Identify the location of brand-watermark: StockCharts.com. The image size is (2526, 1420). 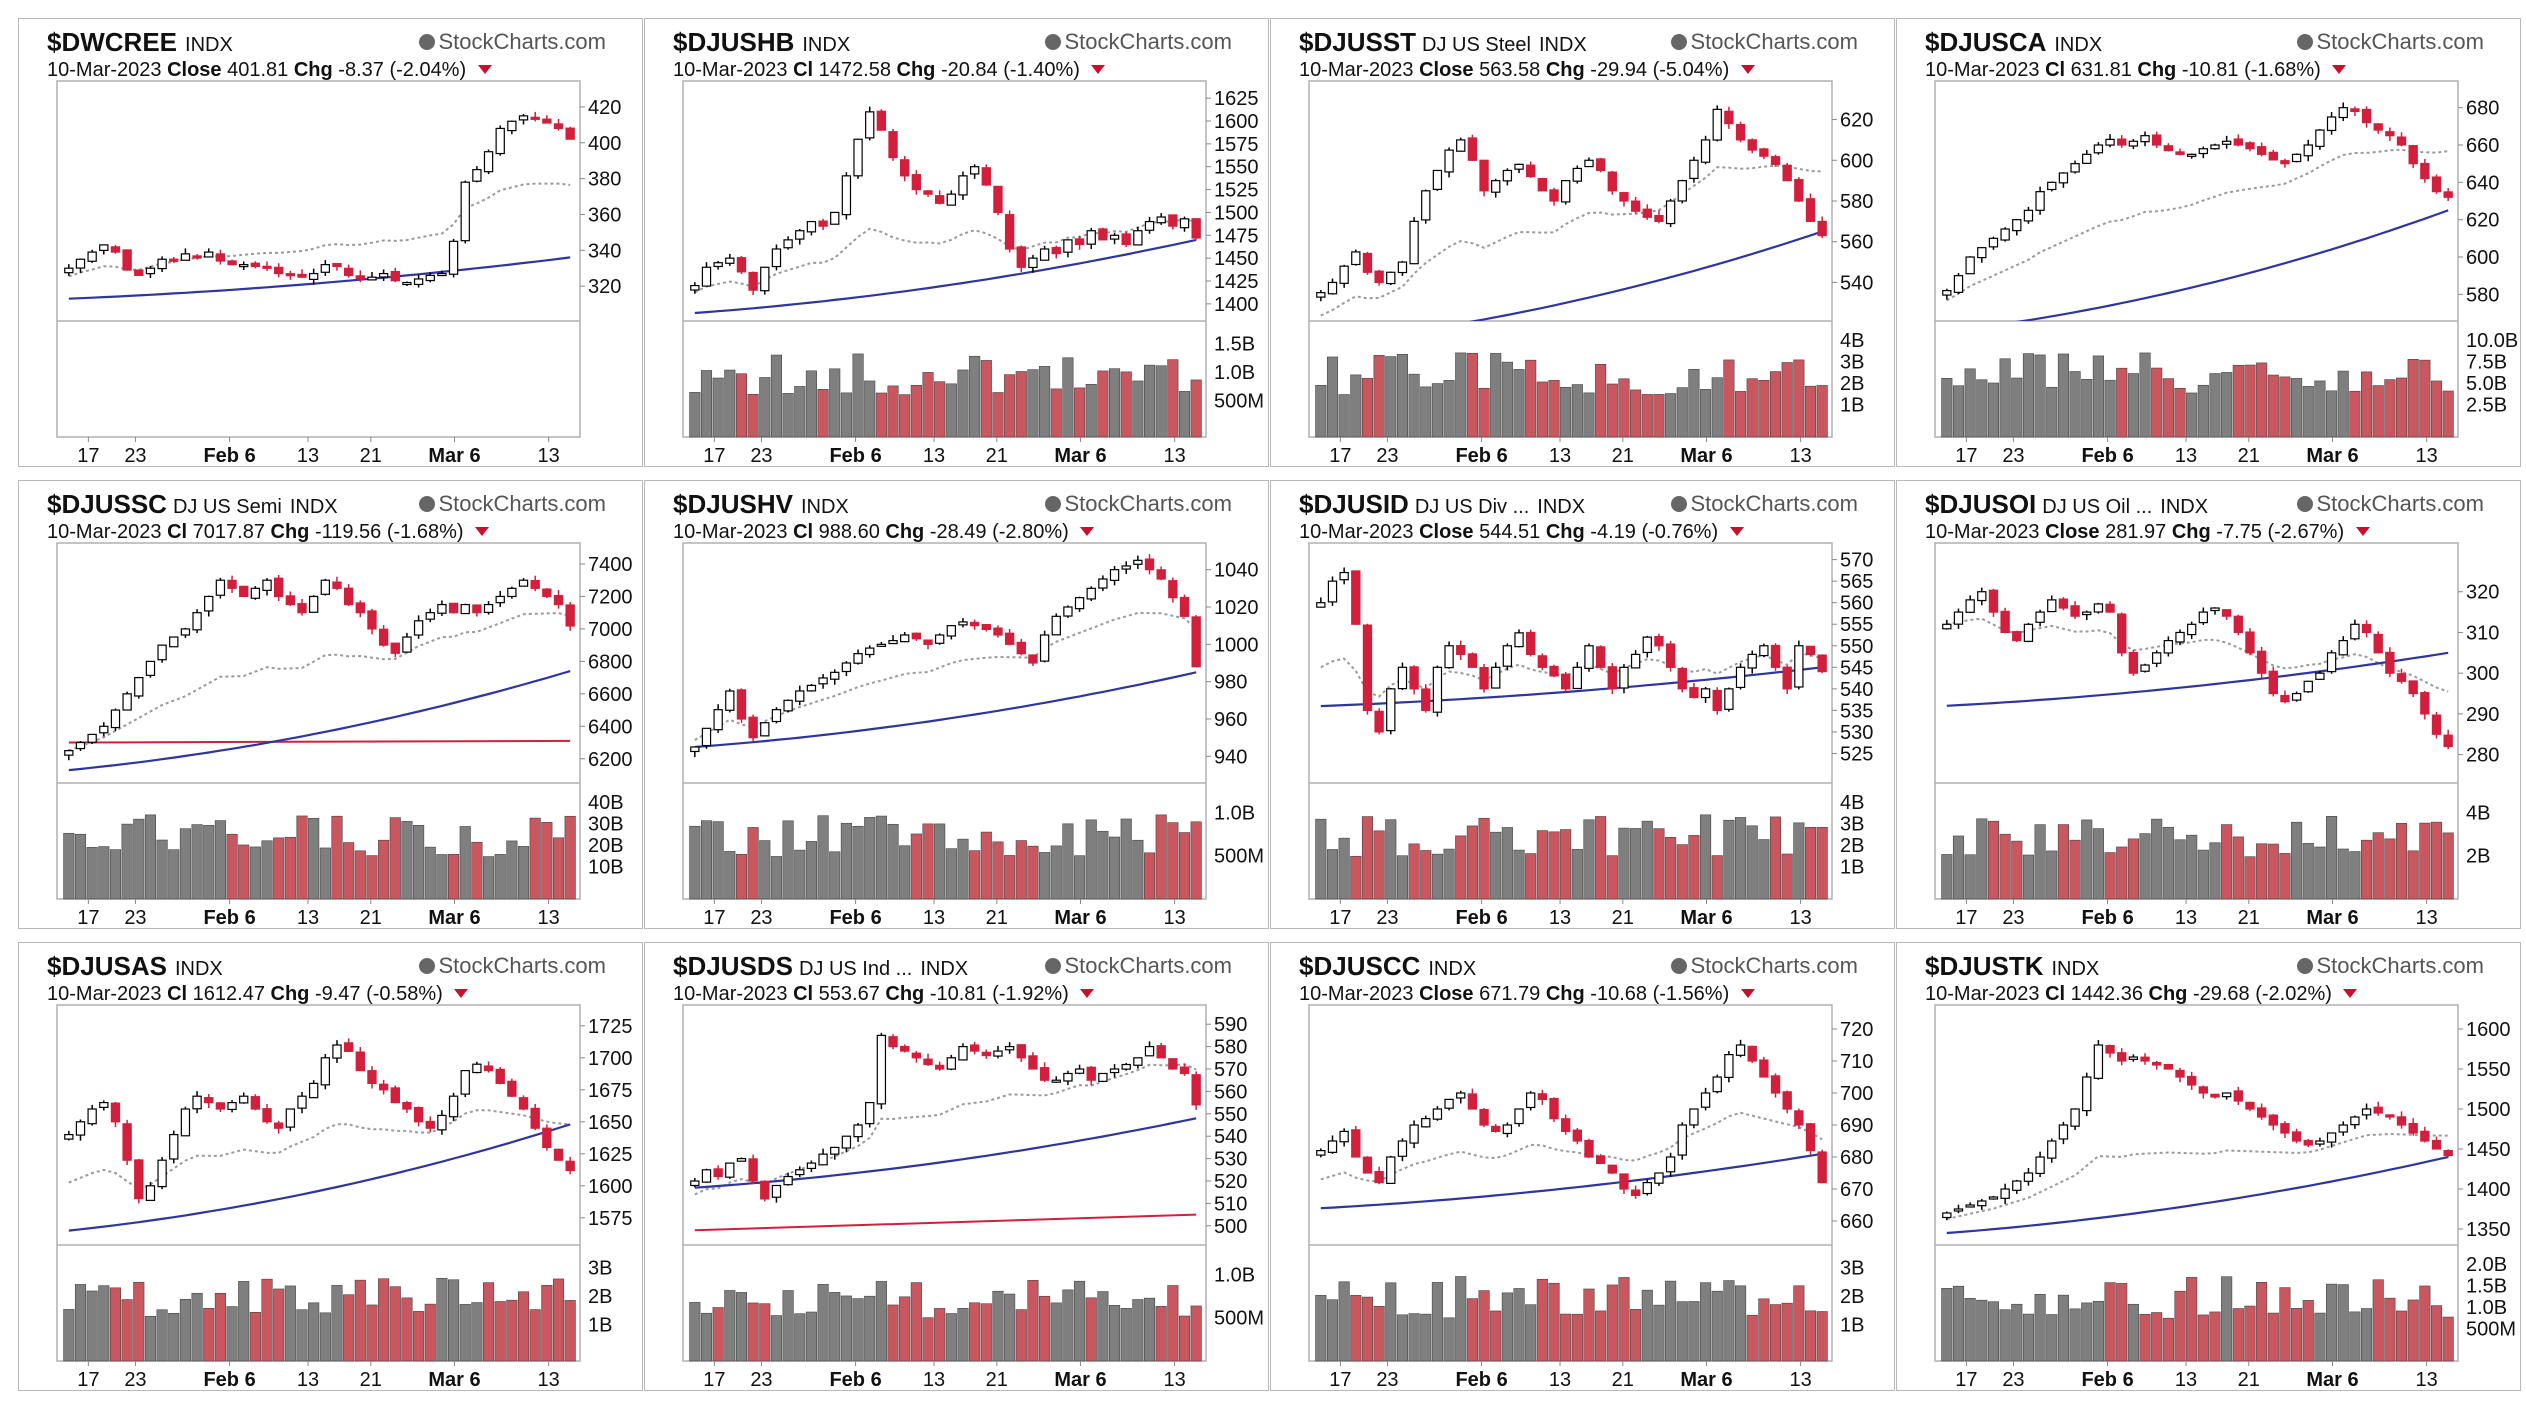
(1138, 504).